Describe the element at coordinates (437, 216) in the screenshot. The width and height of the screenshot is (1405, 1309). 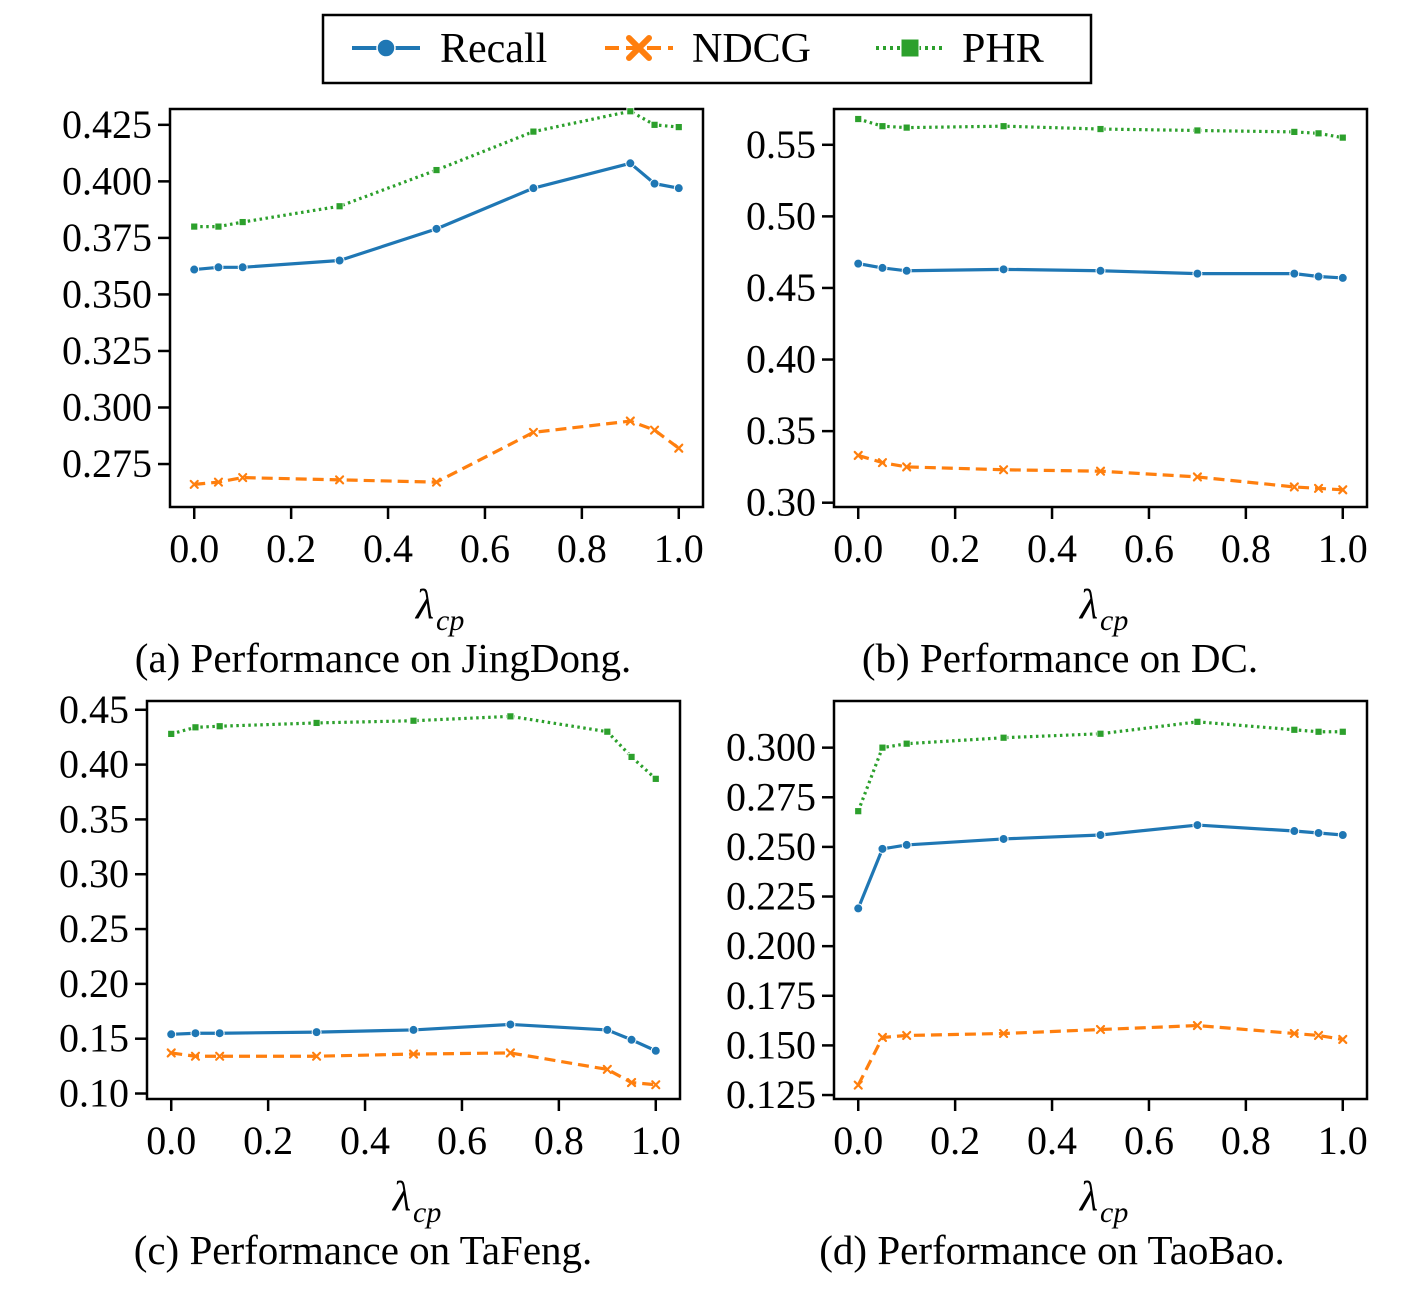
I see `series-line-recall` at that location.